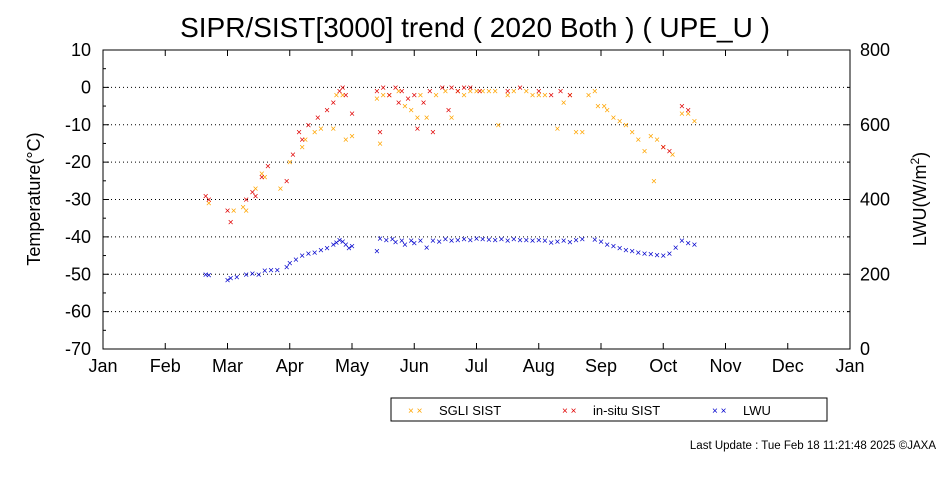  Describe the element at coordinates (227, 366) in the screenshot. I see `x-tick-label: Mar` at that location.